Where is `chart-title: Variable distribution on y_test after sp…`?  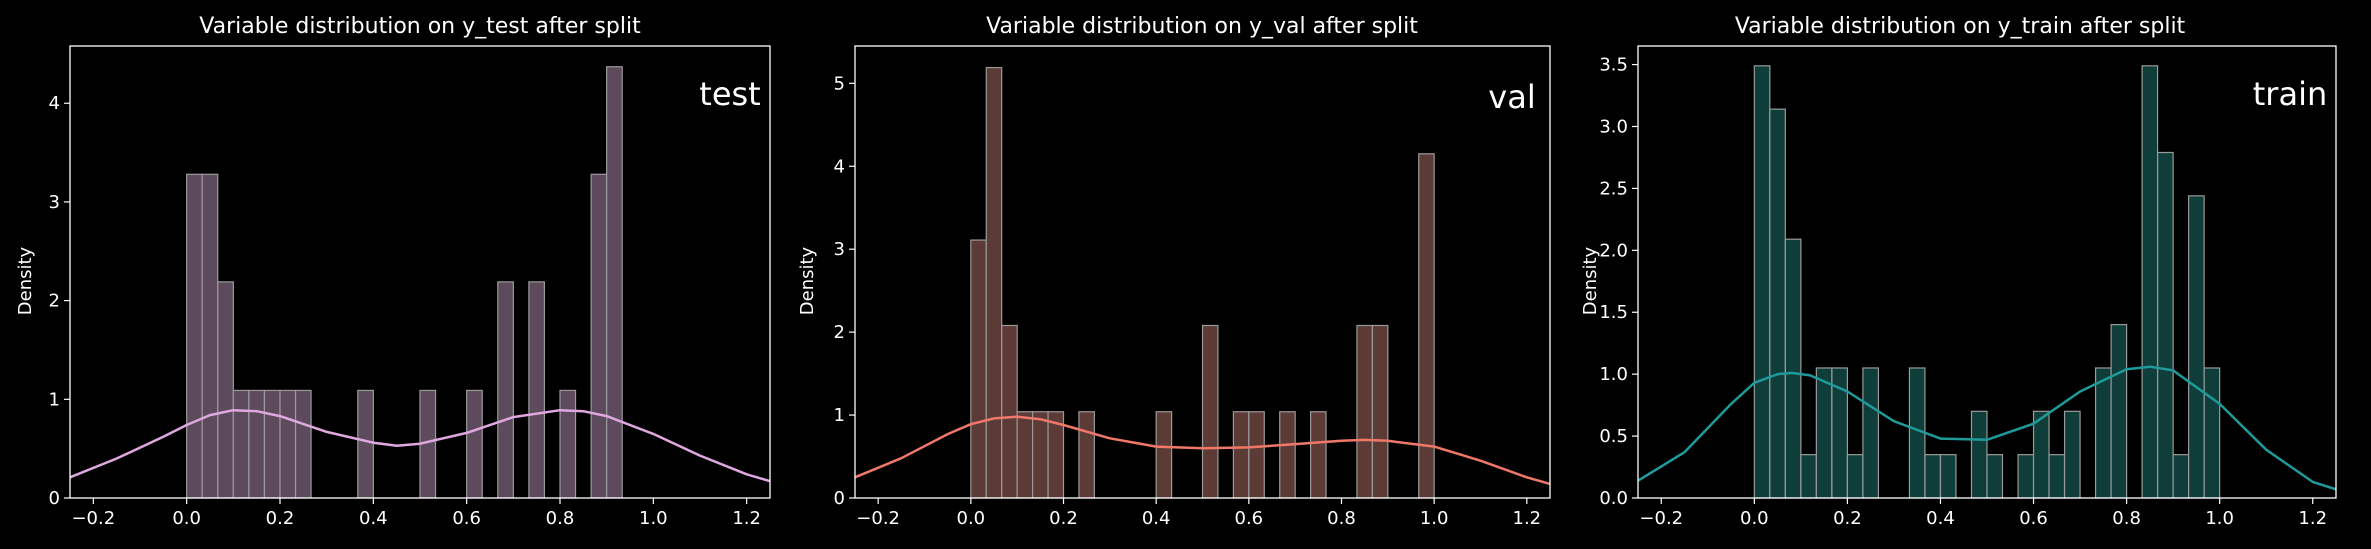
chart-title: Variable distribution on y_test after sp… is located at coordinates (420, 26).